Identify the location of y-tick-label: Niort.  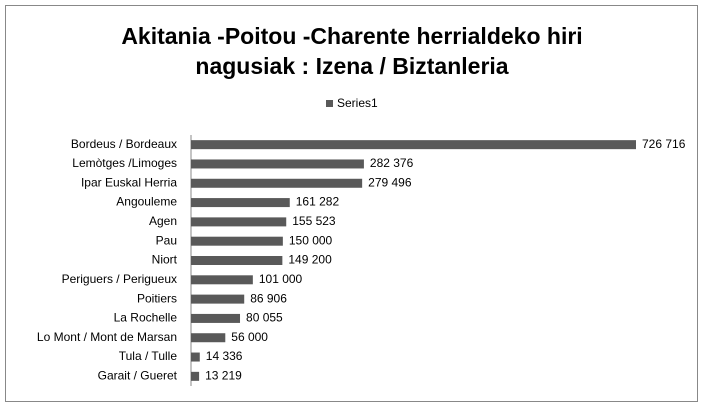
(165, 260).